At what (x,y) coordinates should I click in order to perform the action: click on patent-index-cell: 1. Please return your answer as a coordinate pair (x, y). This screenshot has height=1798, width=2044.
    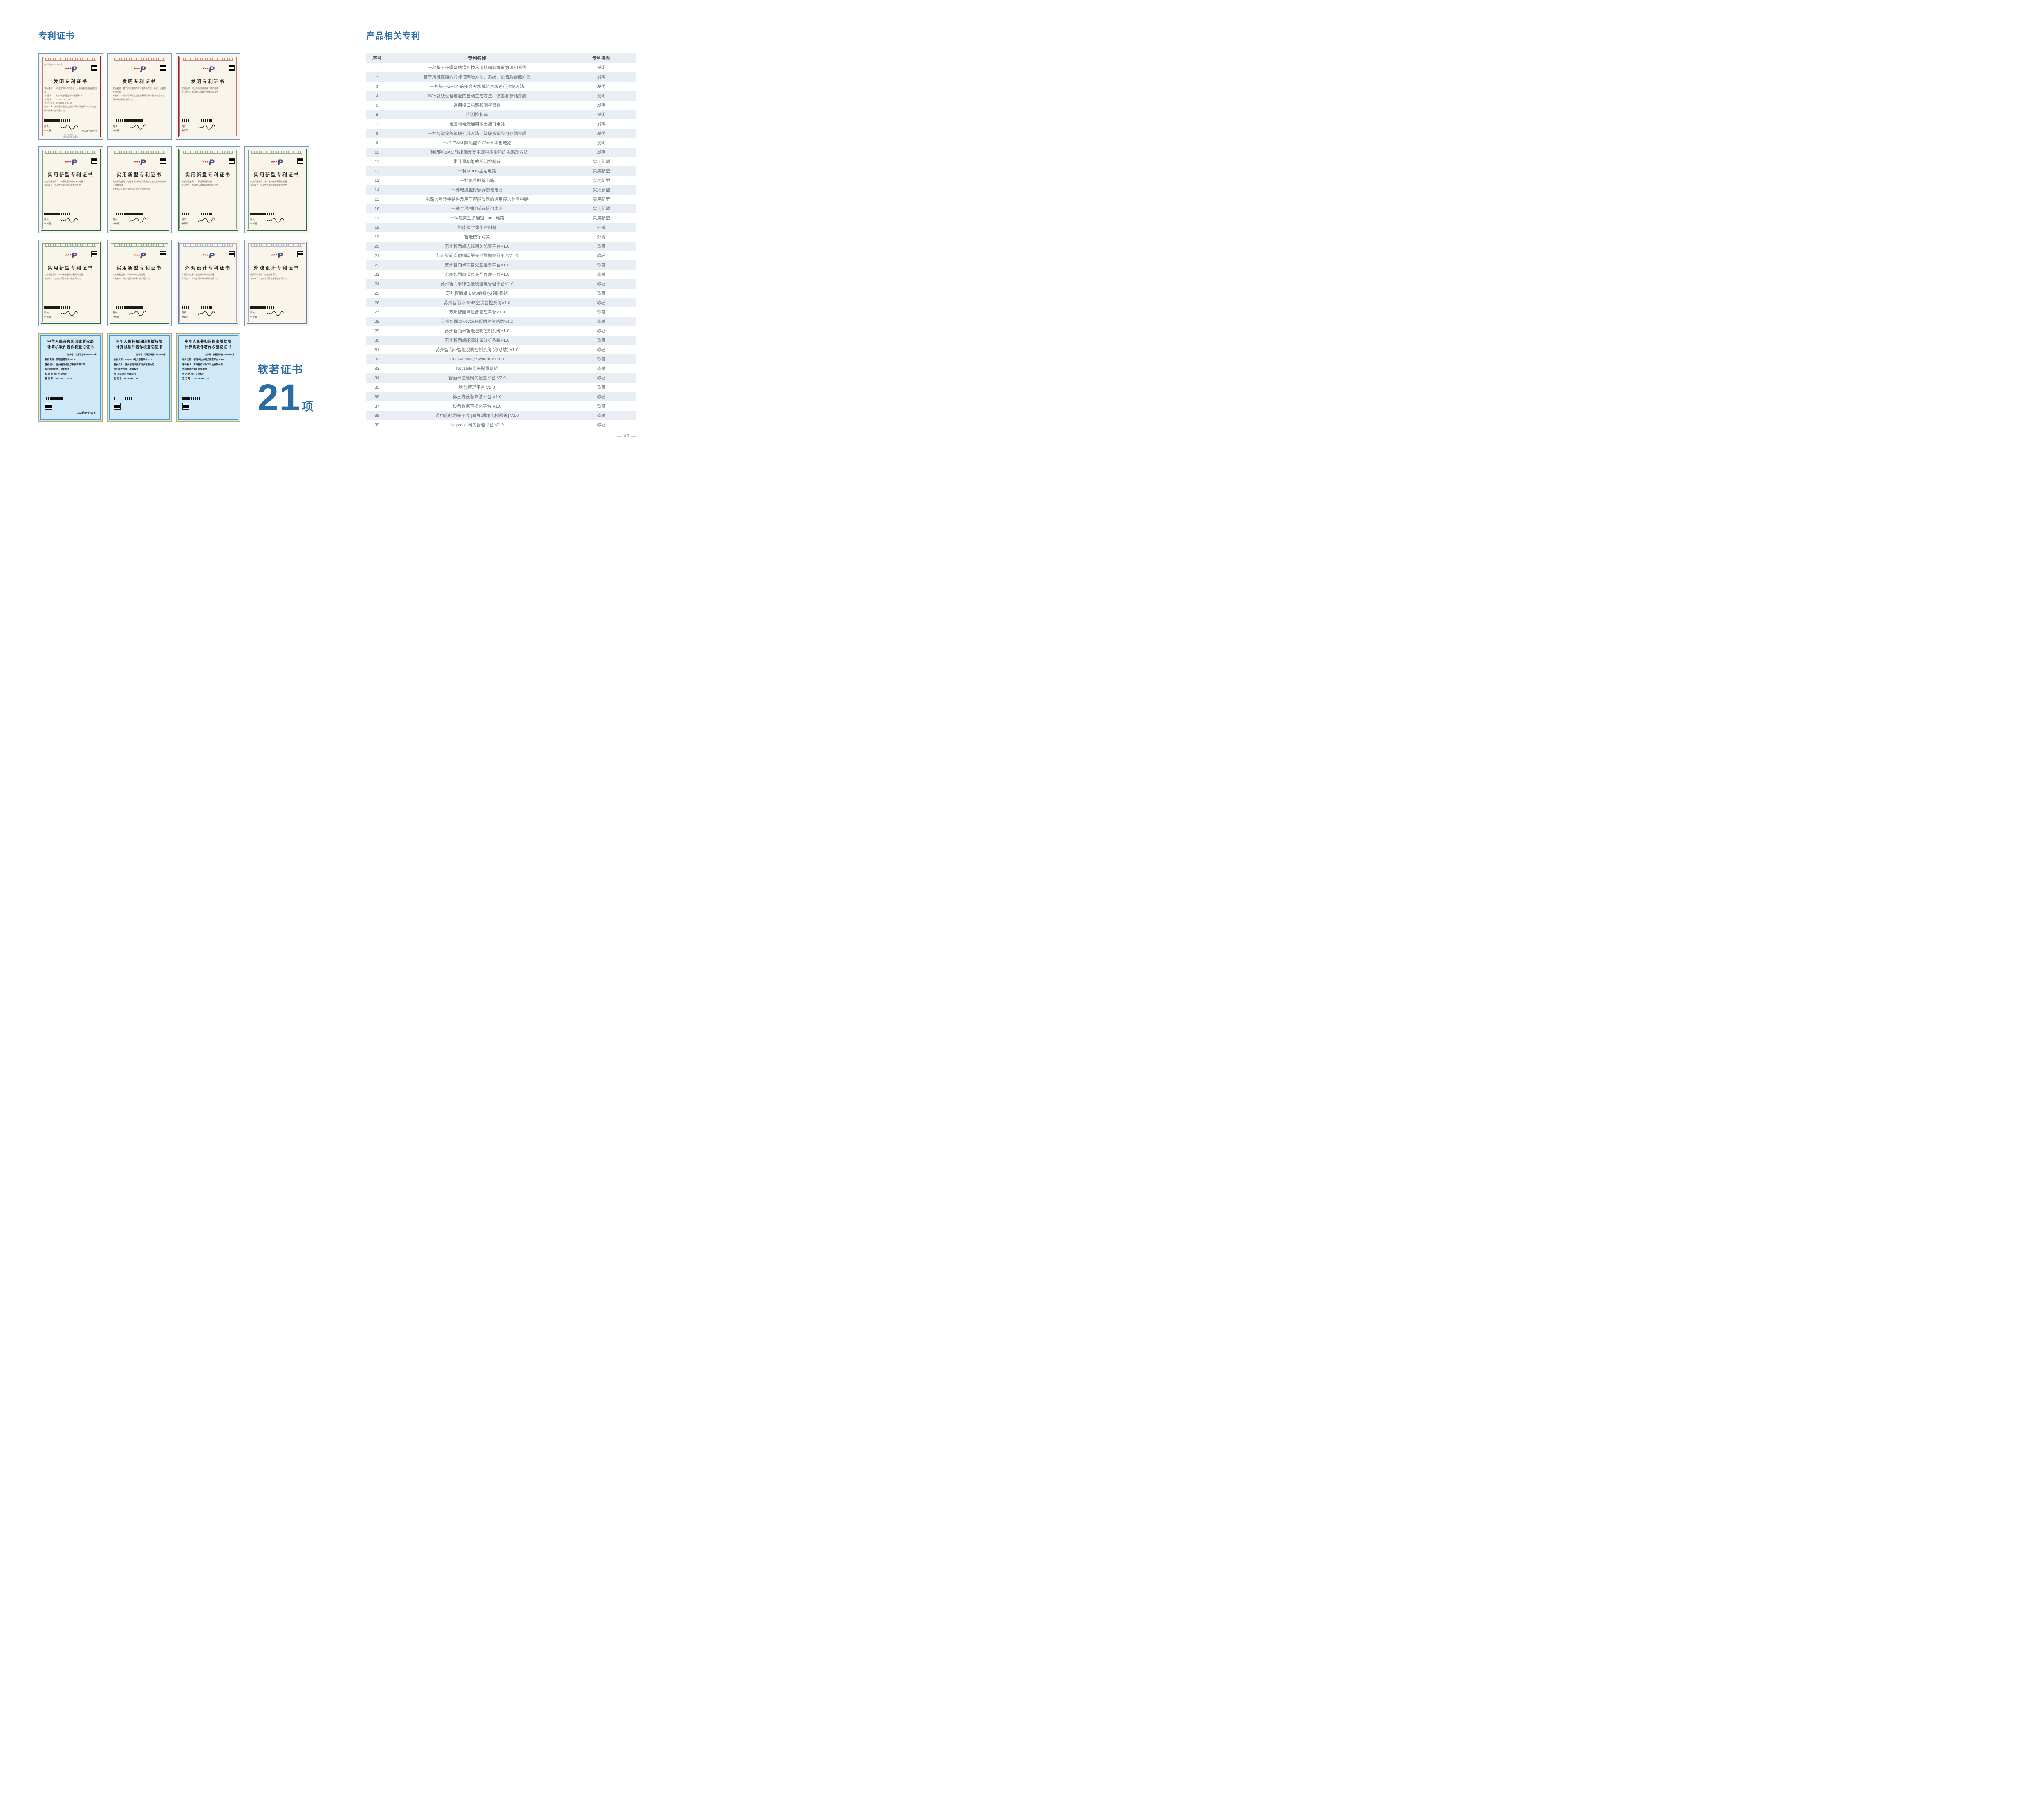
    Looking at the image, I should click on (377, 67).